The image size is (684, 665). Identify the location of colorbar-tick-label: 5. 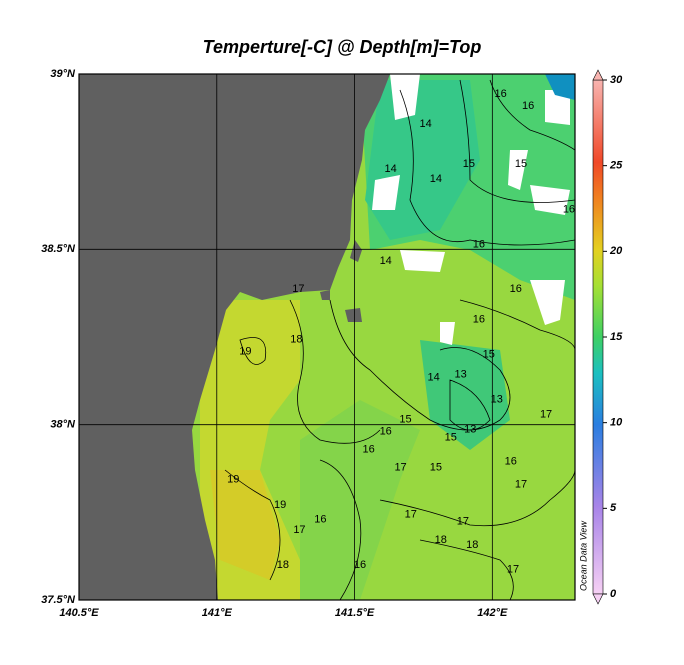
(613, 508).